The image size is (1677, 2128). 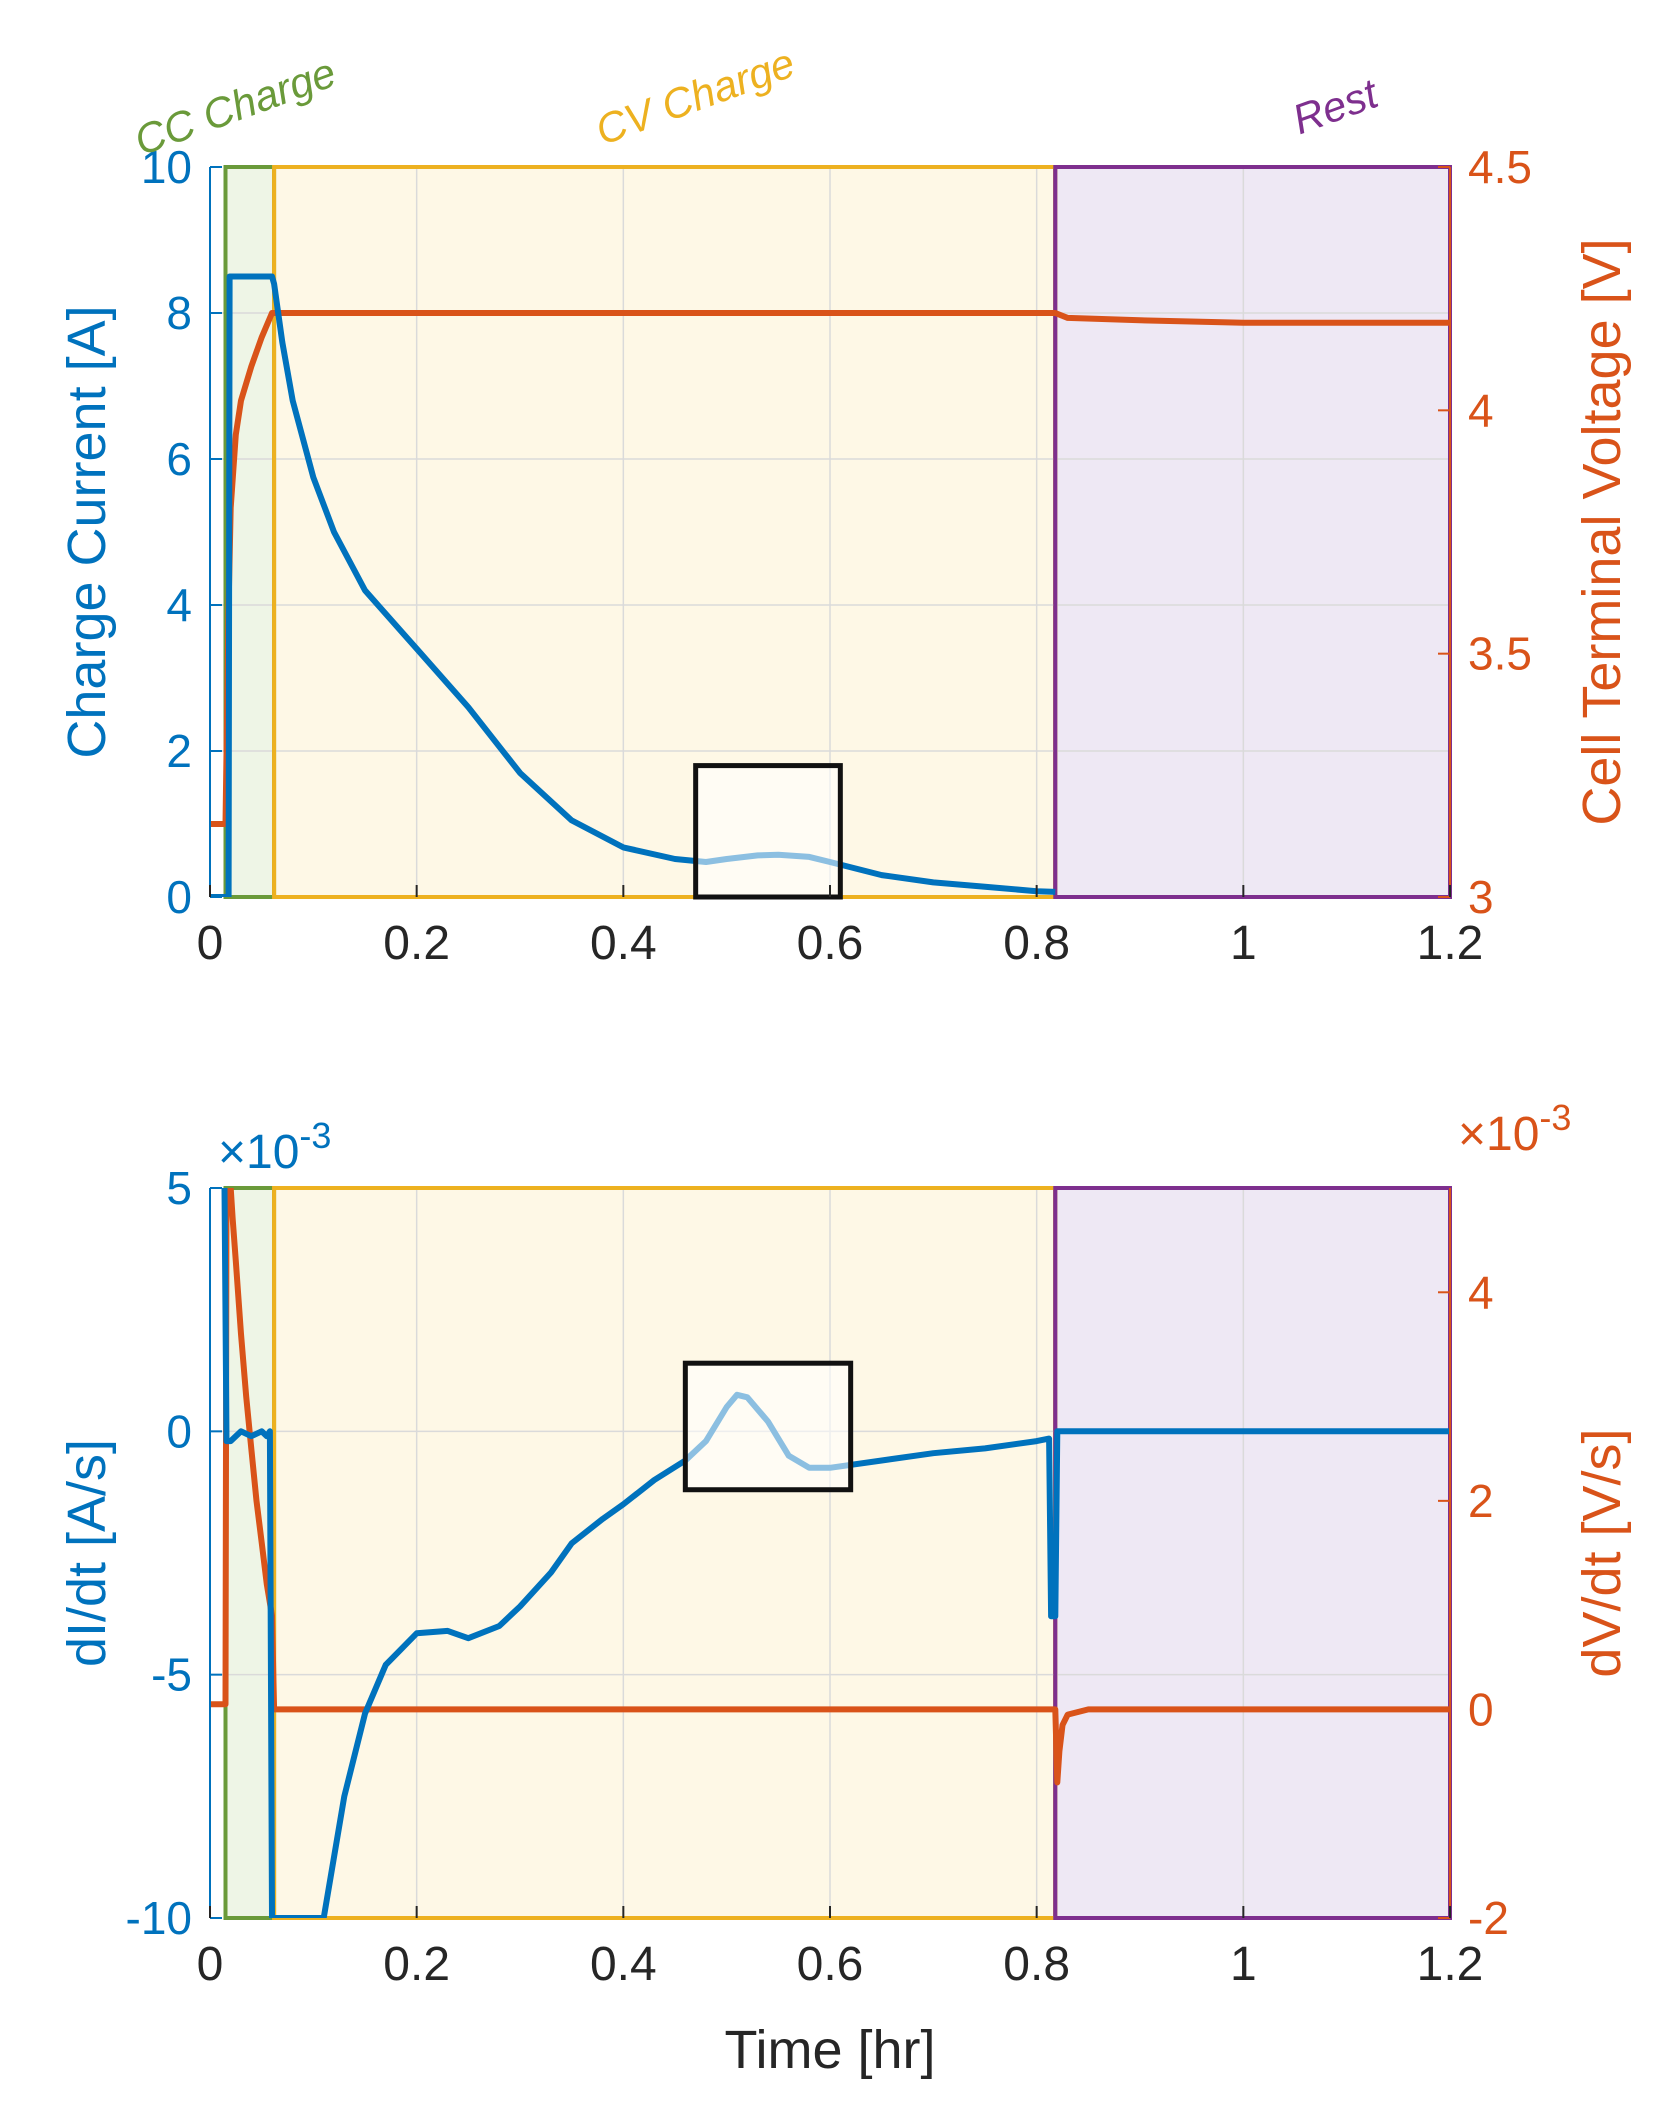 What do you see at coordinates (87, 1553) in the screenshot?
I see `left-axis-label: dI/dt [A/s]` at bounding box center [87, 1553].